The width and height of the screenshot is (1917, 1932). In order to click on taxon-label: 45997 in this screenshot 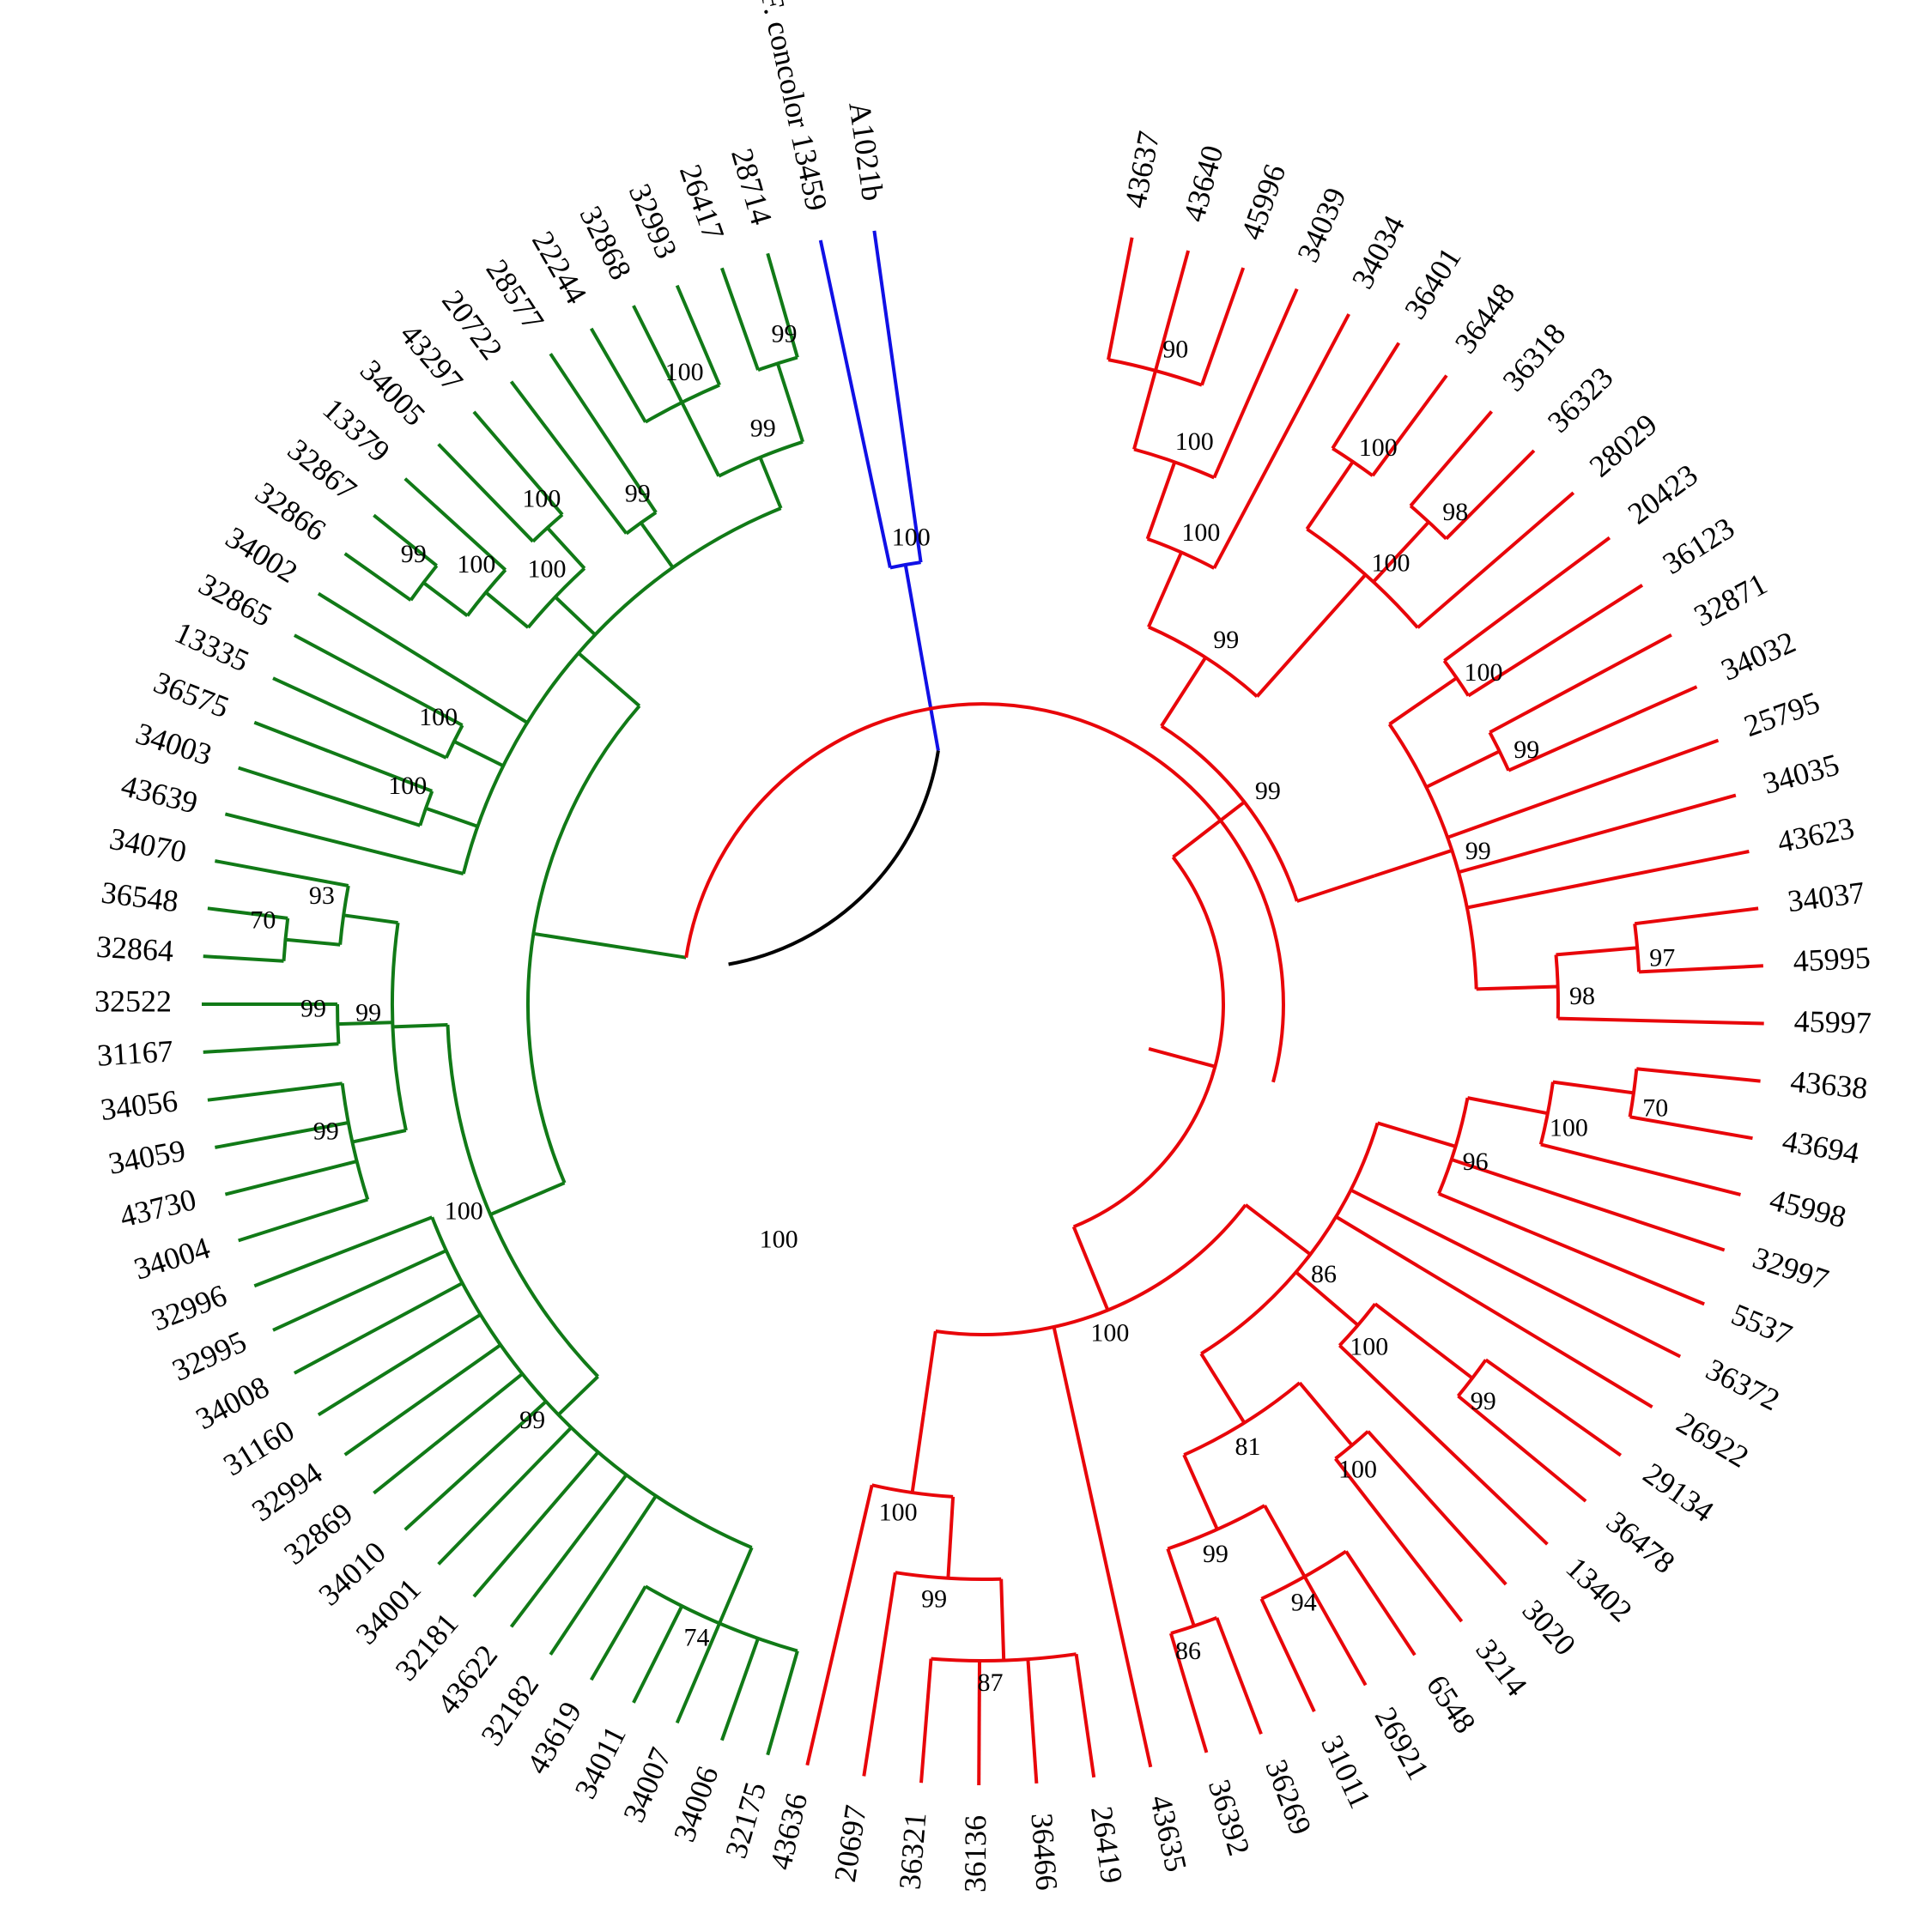, I will do `click(1832, 1022)`.